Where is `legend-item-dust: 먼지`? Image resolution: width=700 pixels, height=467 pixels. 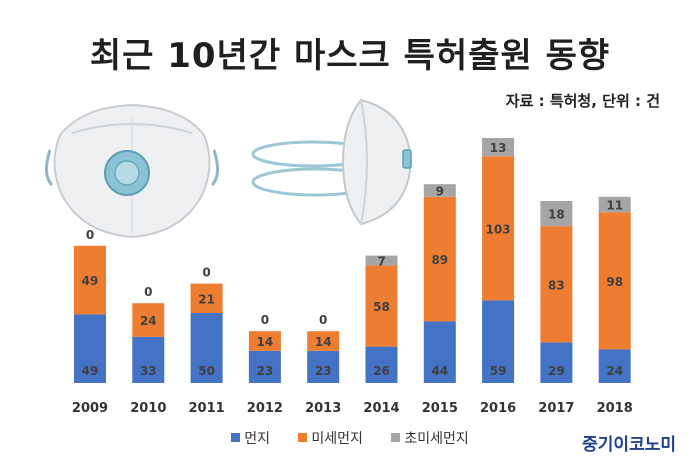 legend-item-dust: 먼지 is located at coordinates (250, 438).